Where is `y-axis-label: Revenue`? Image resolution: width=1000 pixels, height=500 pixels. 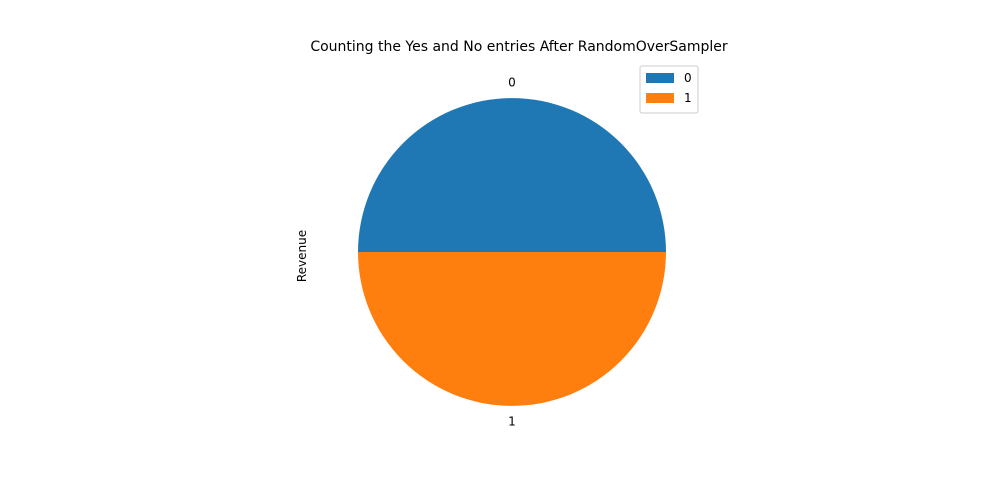
y-axis-label: Revenue is located at coordinates (302, 256).